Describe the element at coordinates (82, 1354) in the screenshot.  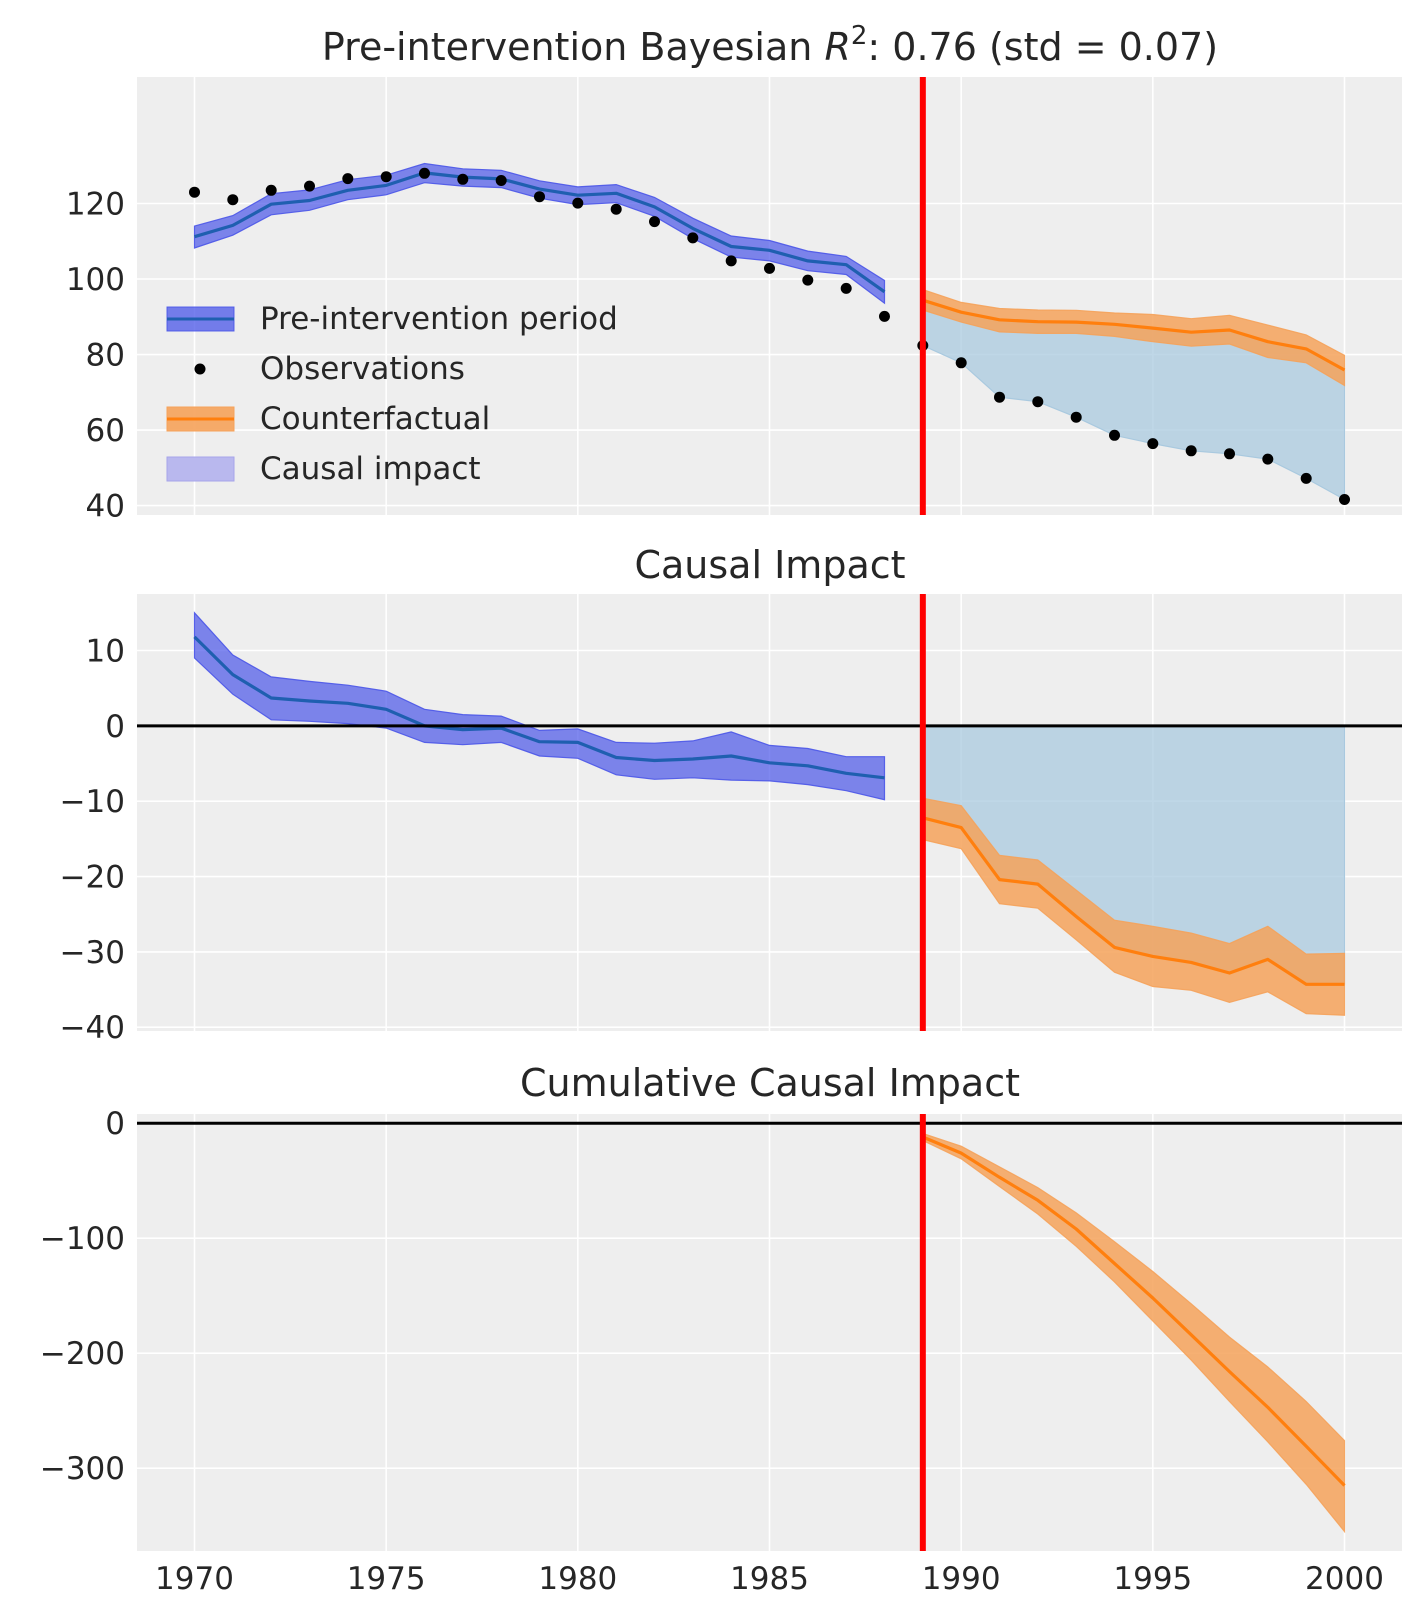
I see `y-tick-label: −200` at that location.